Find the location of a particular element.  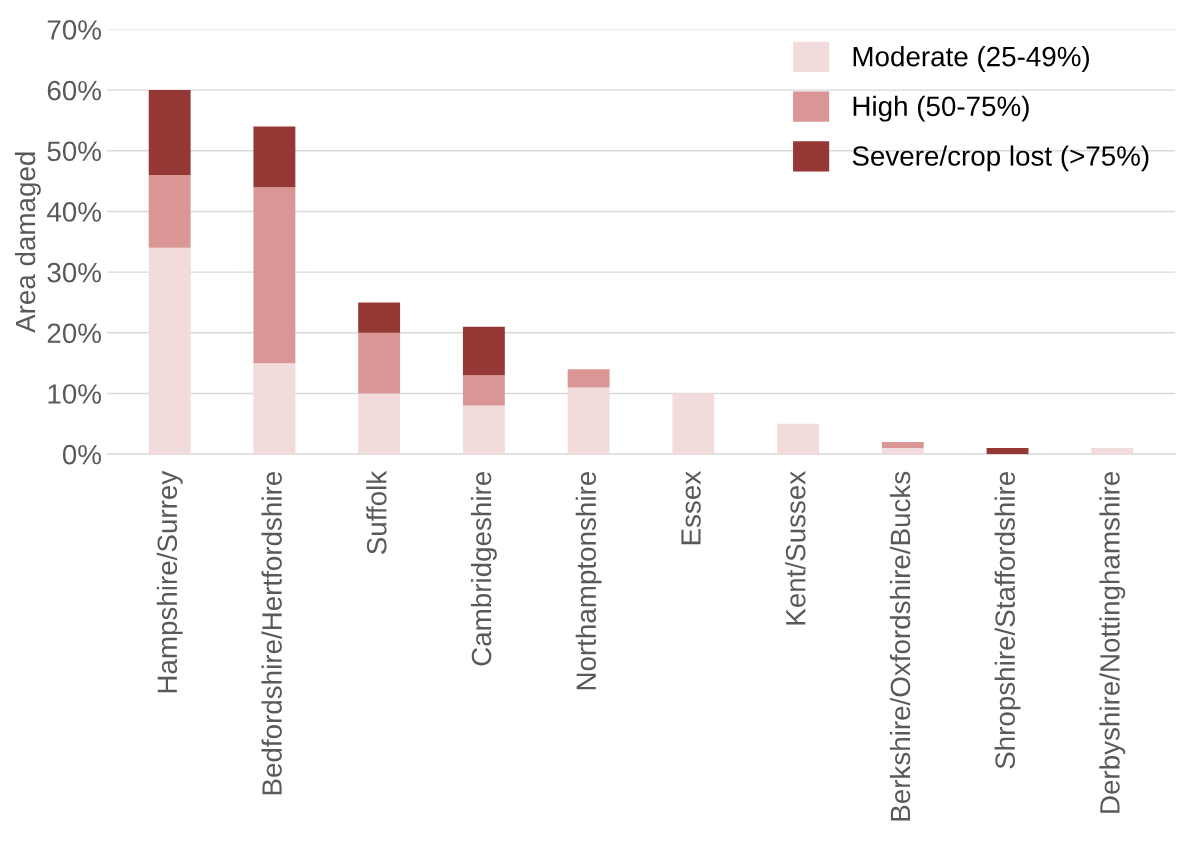

y-tick-label: 20% is located at coordinates (74, 333).